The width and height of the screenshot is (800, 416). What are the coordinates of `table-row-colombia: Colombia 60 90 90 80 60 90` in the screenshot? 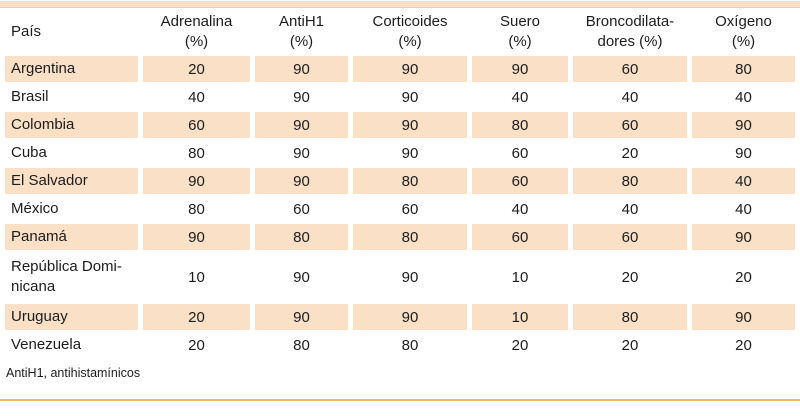 It's located at (400, 125).